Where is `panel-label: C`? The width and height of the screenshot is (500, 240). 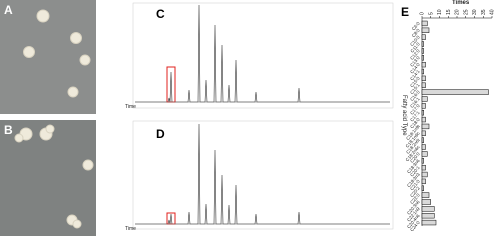 panel-label: C is located at coordinates (160, 14).